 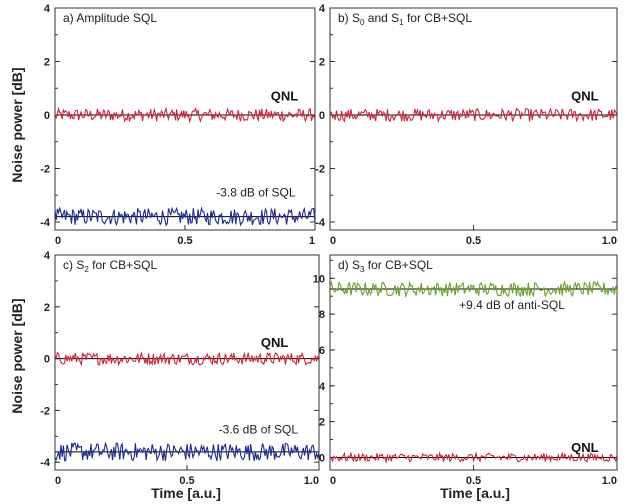 What do you see at coordinates (186, 493) in the screenshot?
I see `x-axis-label-left: Time [a.u.]` at bounding box center [186, 493].